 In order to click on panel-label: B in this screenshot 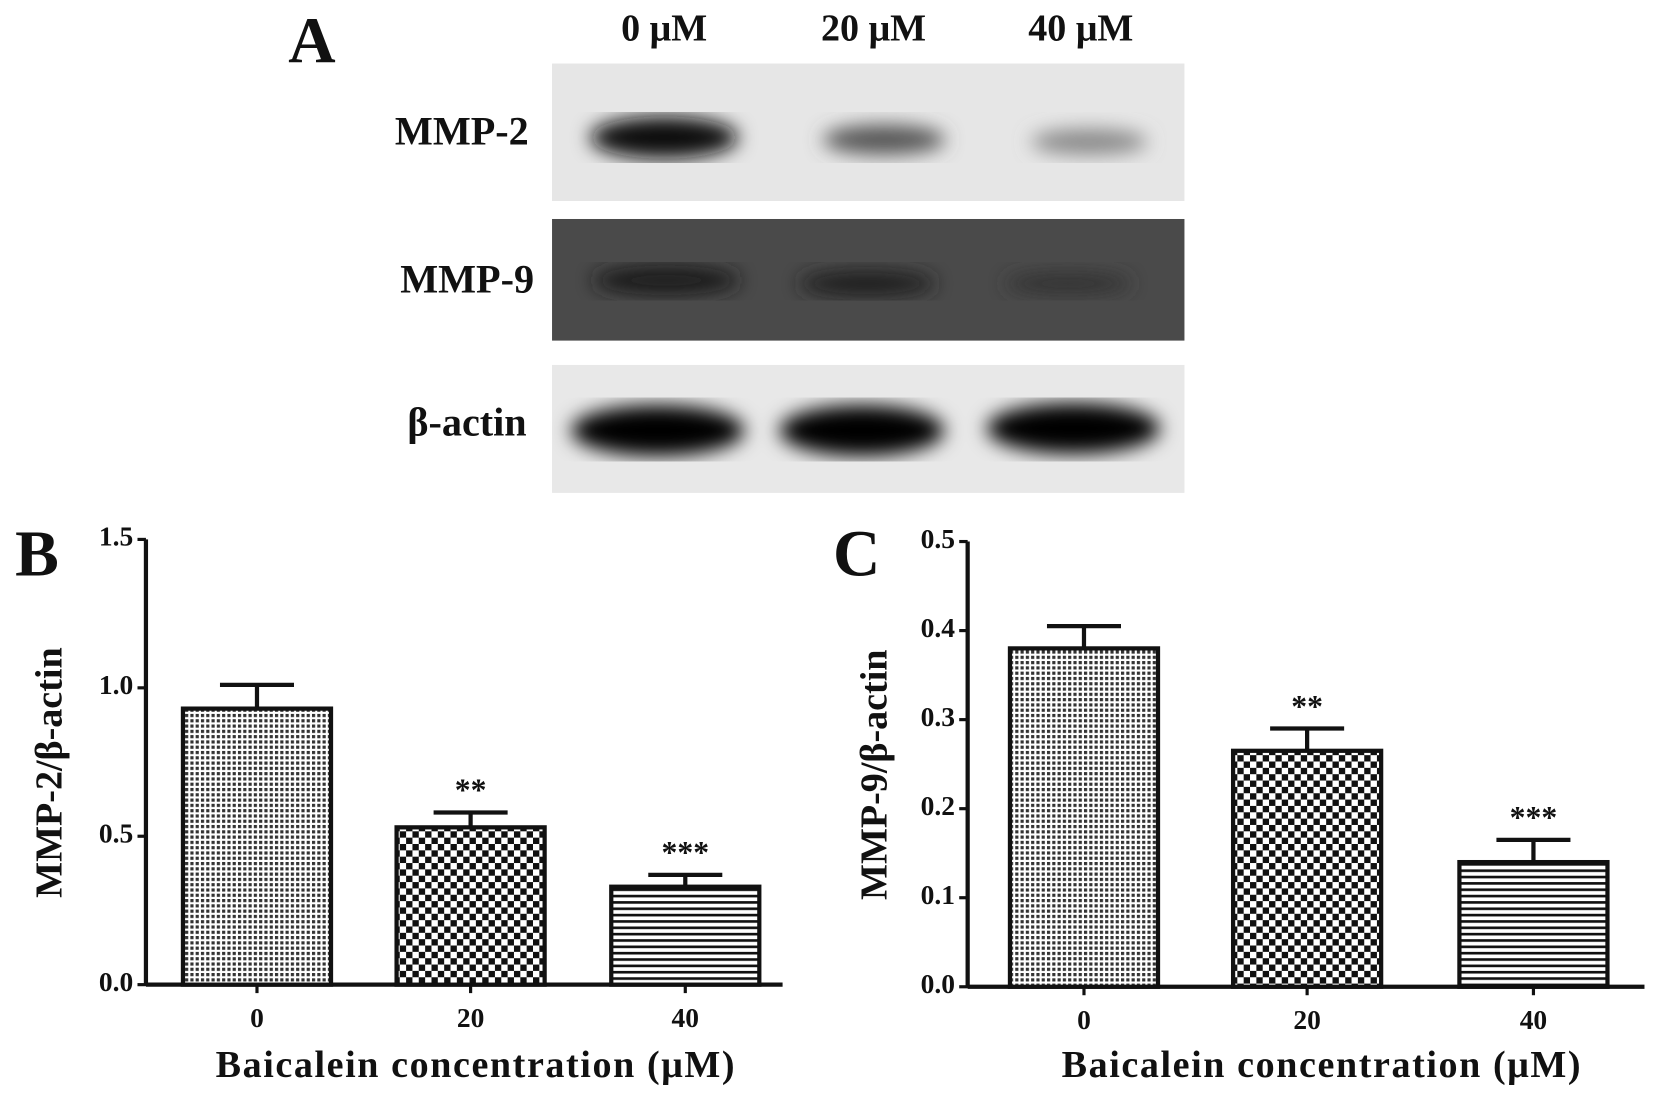, I will do `click(37, 555)`.